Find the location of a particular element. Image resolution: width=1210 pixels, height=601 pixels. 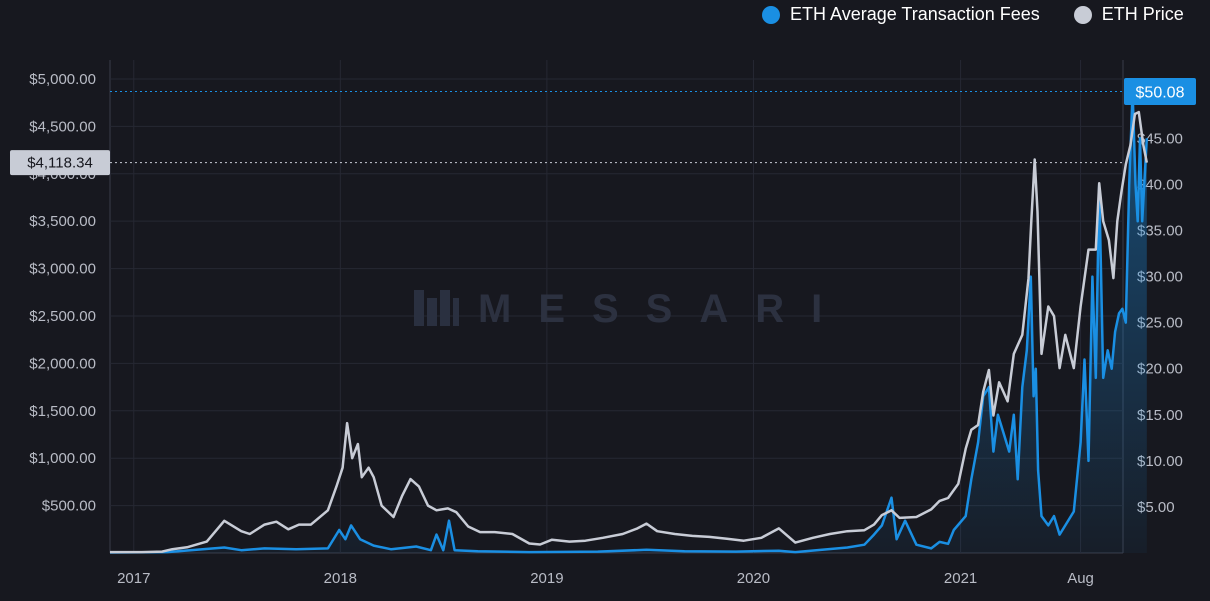

right-tick-label: $15.00 is located at coordinates (1160, 415).